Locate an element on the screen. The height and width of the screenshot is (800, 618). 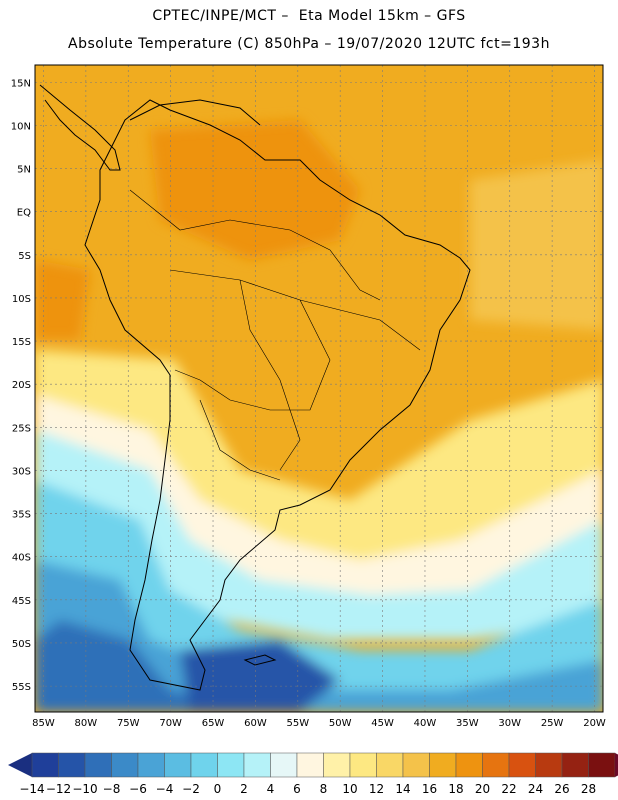
lon-tick-label: 45W is located at coordinates (382, 723).